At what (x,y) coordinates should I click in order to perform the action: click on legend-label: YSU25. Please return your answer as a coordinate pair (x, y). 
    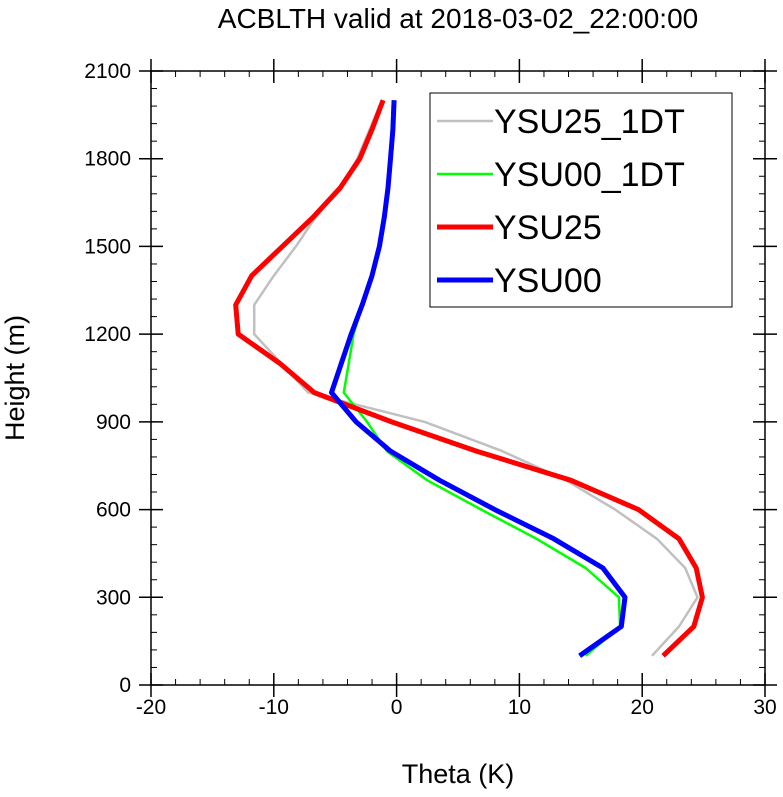
    Looking at the image, I should click on (548, 228).